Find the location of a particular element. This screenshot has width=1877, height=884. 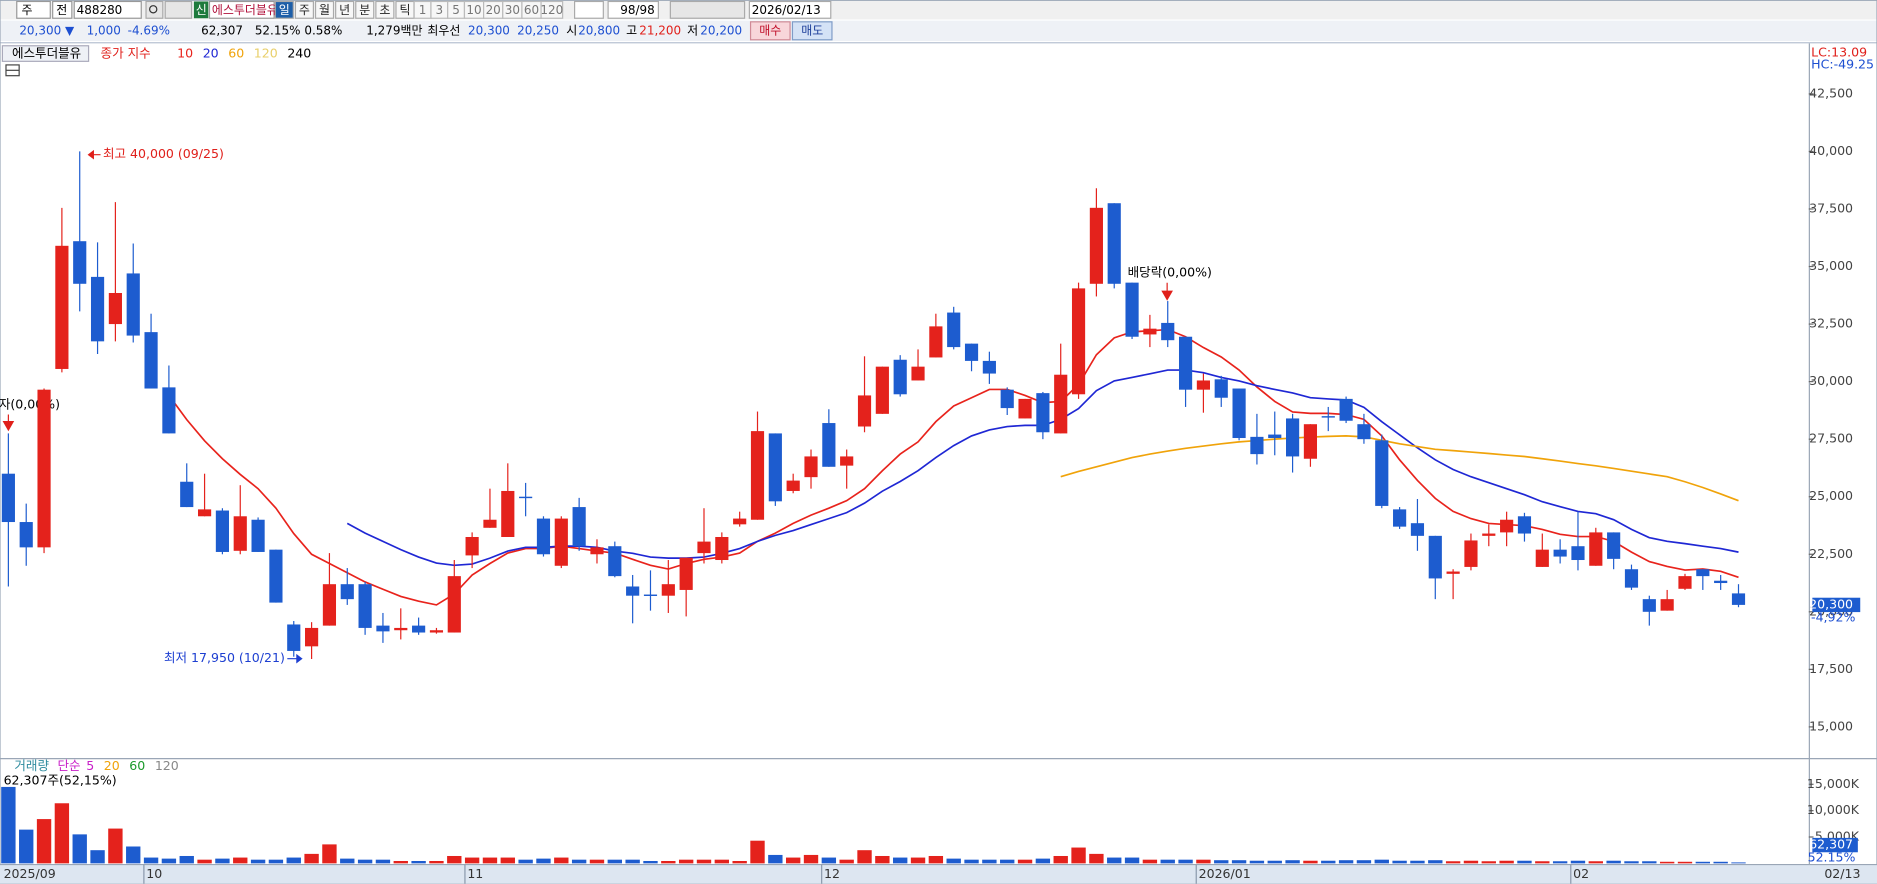

search-button is located at coordinates (154, 9).